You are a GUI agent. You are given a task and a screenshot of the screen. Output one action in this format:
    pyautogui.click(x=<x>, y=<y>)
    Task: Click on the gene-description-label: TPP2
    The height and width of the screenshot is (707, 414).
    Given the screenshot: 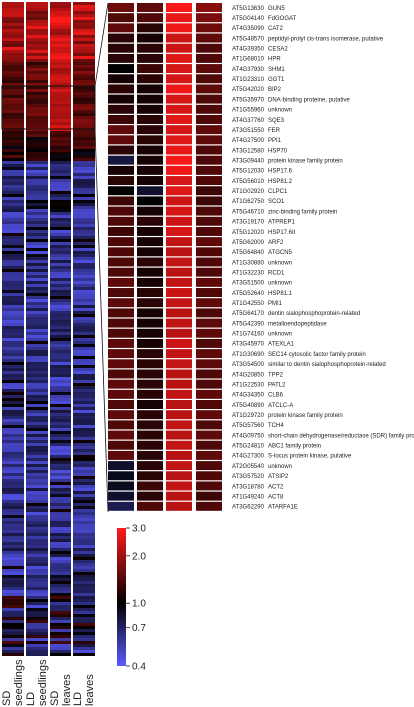 What is the action you would take?
    pyautogui.click(x=276, y=375)
    